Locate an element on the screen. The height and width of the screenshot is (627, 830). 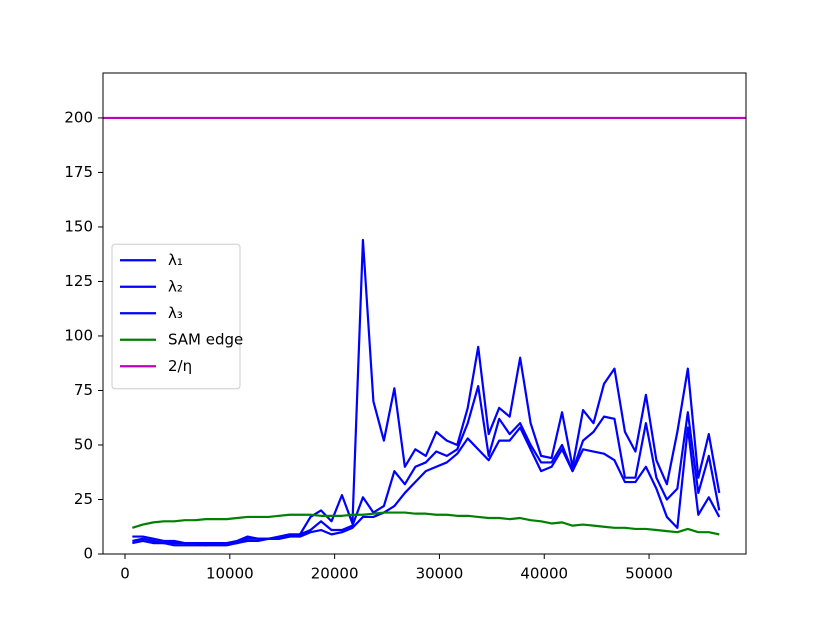
legend-label: SAM edge is located at coordinates (205, 339).